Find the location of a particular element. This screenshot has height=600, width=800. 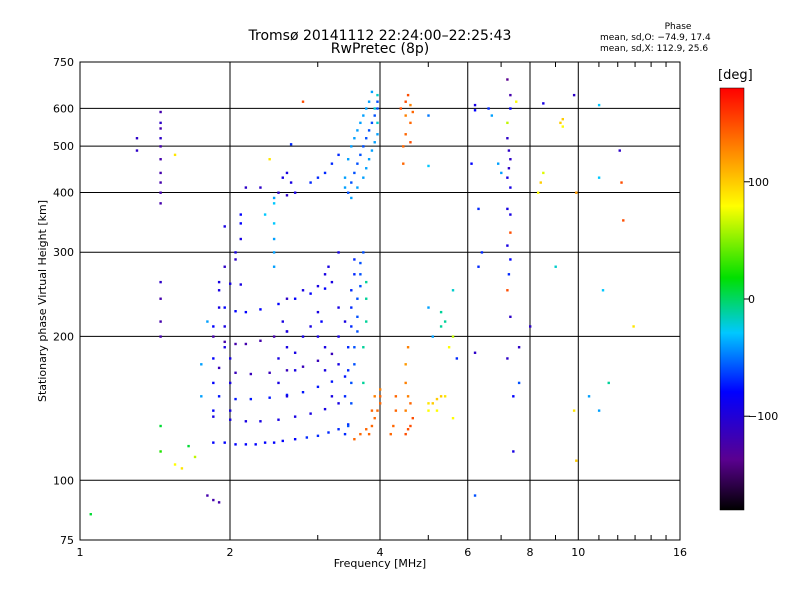

x-tick-label: 6 is located at coordinates (467, 552).